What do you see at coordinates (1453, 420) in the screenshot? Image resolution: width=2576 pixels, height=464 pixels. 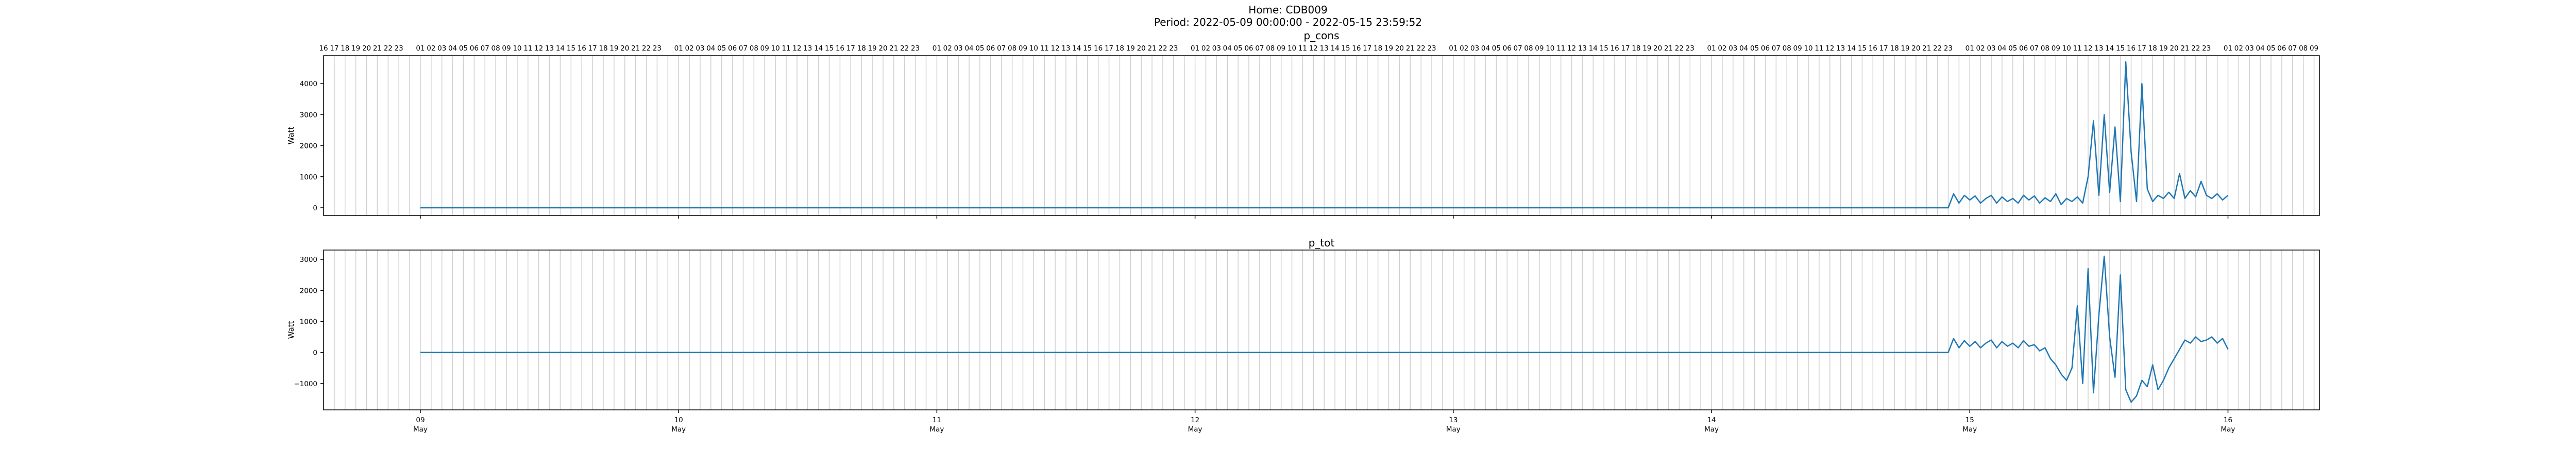 I see `x-tick-label-day: 13` at bounding box center [1453, 420].